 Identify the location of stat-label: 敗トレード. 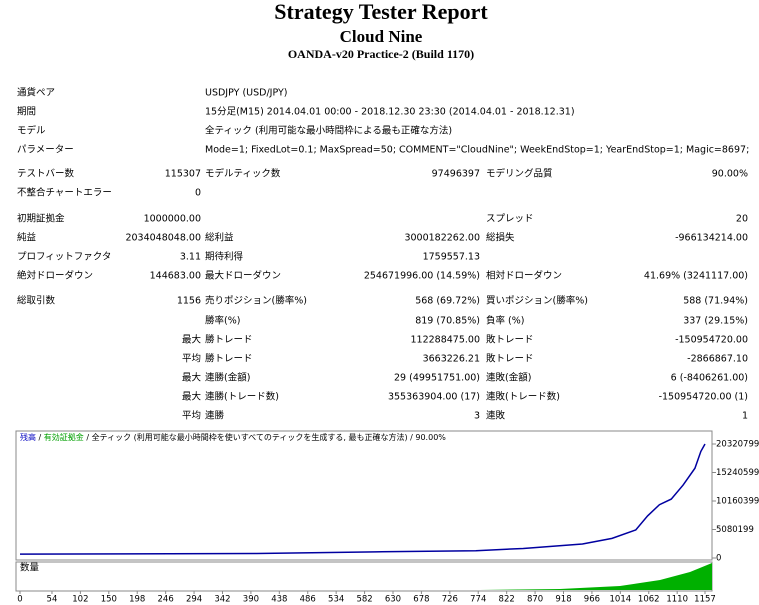
(510, 359).